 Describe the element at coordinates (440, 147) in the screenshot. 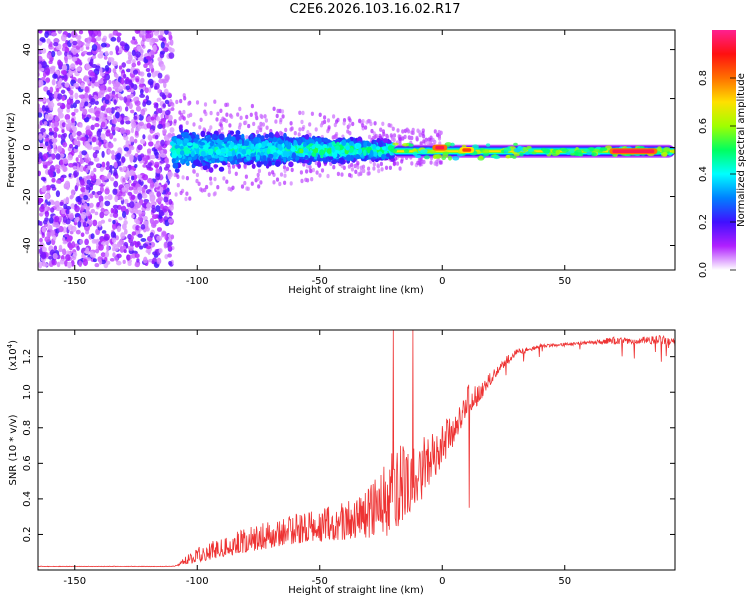

I see `spectral-peak` at that location.